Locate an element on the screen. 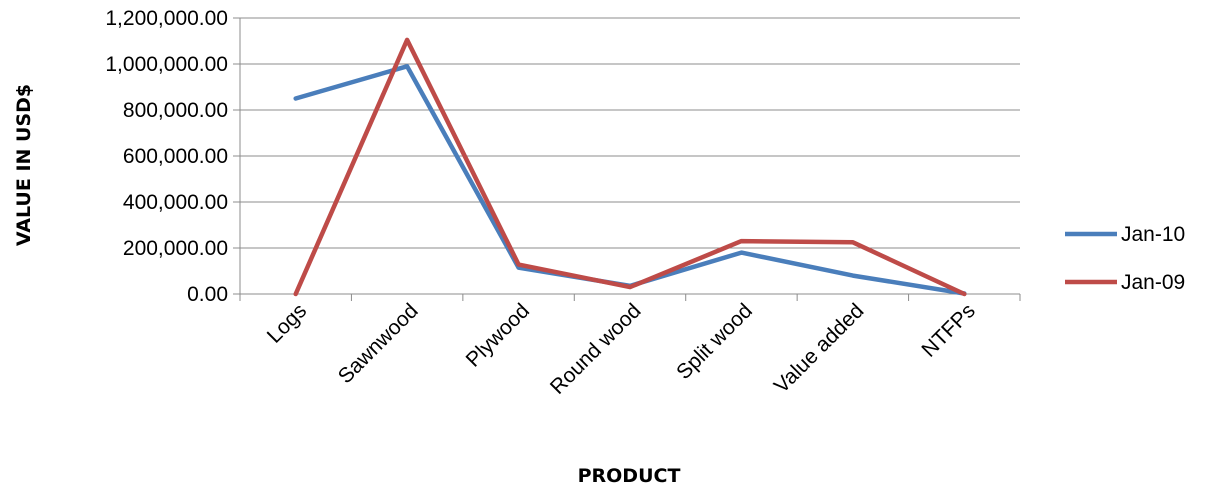 This screenshot has height=491, width=1210. y-tick-label: 1,200,000.00 is located at coordinates (166, 18).